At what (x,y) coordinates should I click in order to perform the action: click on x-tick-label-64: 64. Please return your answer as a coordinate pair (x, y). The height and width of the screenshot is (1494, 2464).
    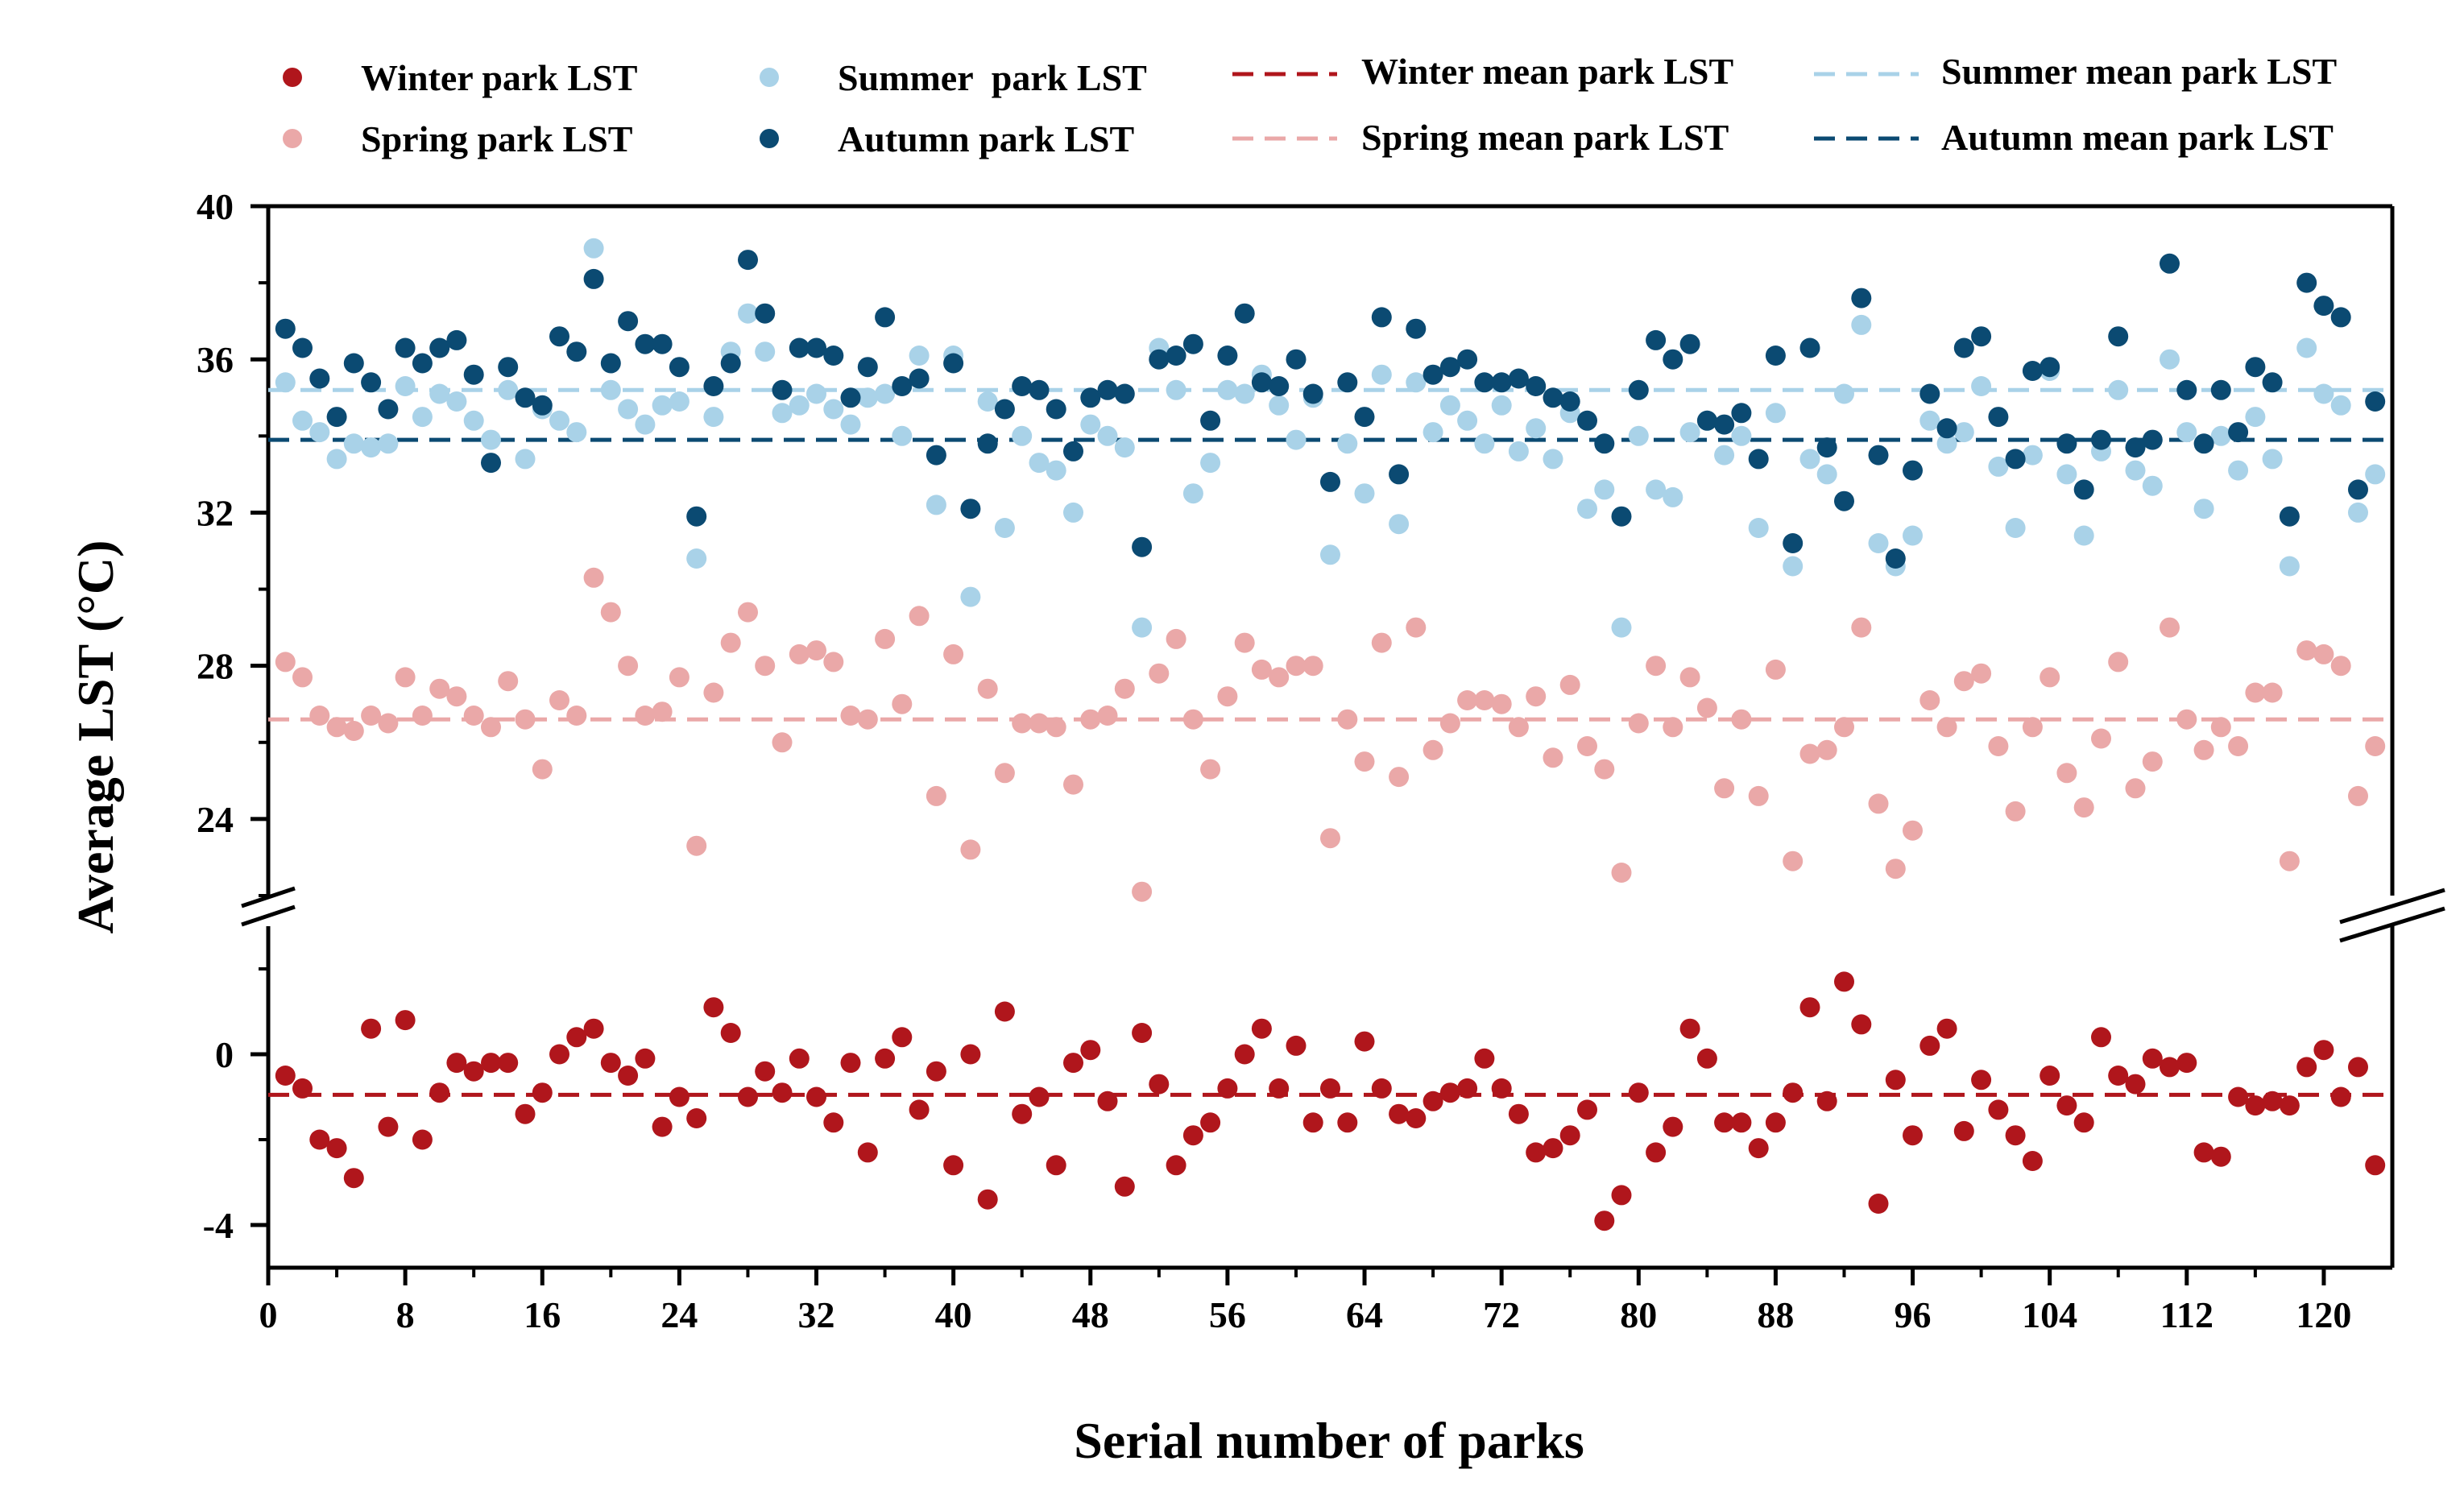
    Looking at the image, I should click on (1364, 1314).